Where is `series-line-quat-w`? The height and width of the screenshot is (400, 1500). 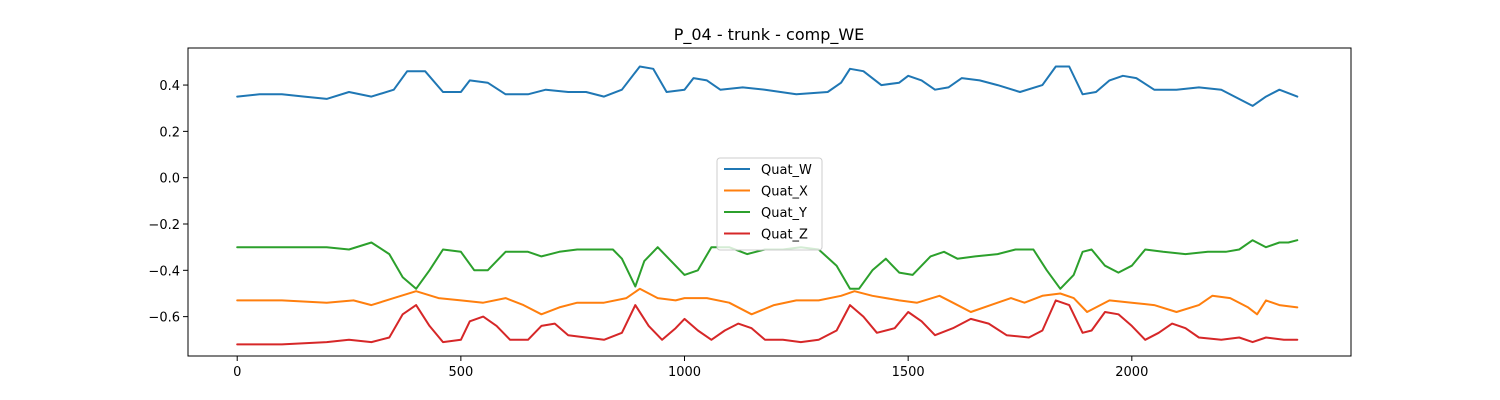
series-line-quat-w is located at coordinates (767, 86).